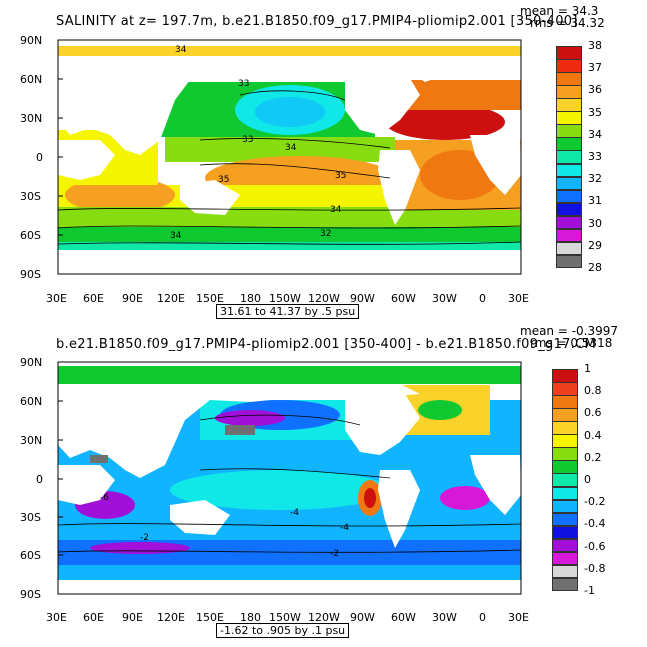  Describe the element at coordinates (325, 234) in the screenshot. I see `contour-label: 32` at that location.